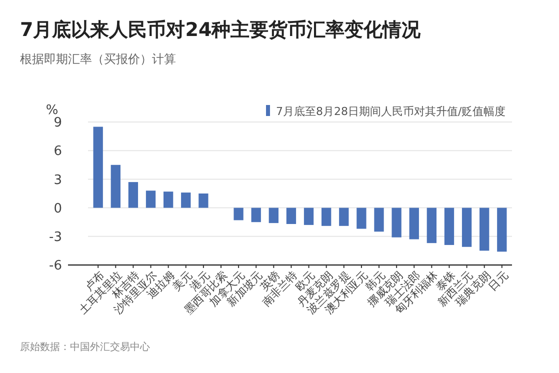 The image size is (559, 373). Describe the element at coordinates (221, 30) in the screenshot. I see `chart-title: 7月底以来人民币对24种主要货币汇率变化情况` at that location.